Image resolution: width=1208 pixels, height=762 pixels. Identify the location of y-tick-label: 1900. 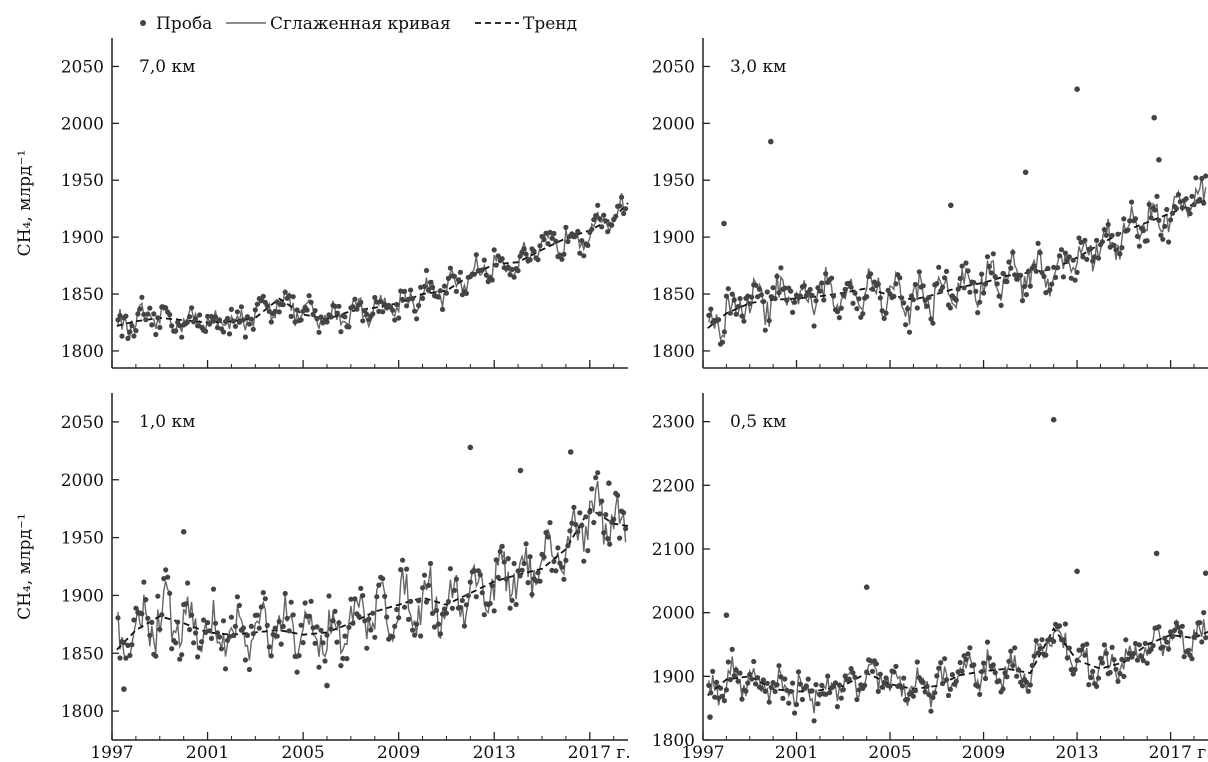
(82, 238).